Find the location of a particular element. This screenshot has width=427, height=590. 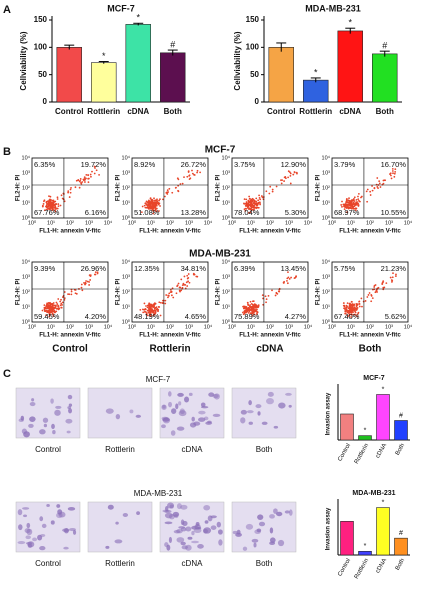

x-tick-label: 10⁰ is located at coordinates (232, 326).